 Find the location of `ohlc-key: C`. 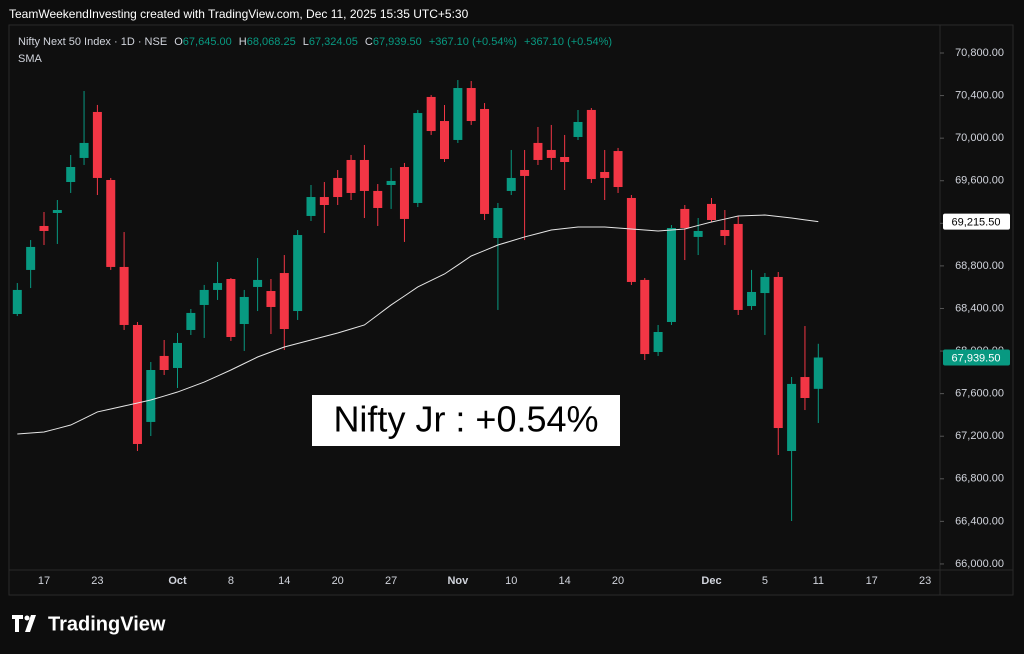

ohlc-key: C is located at coordinates (368, 42).